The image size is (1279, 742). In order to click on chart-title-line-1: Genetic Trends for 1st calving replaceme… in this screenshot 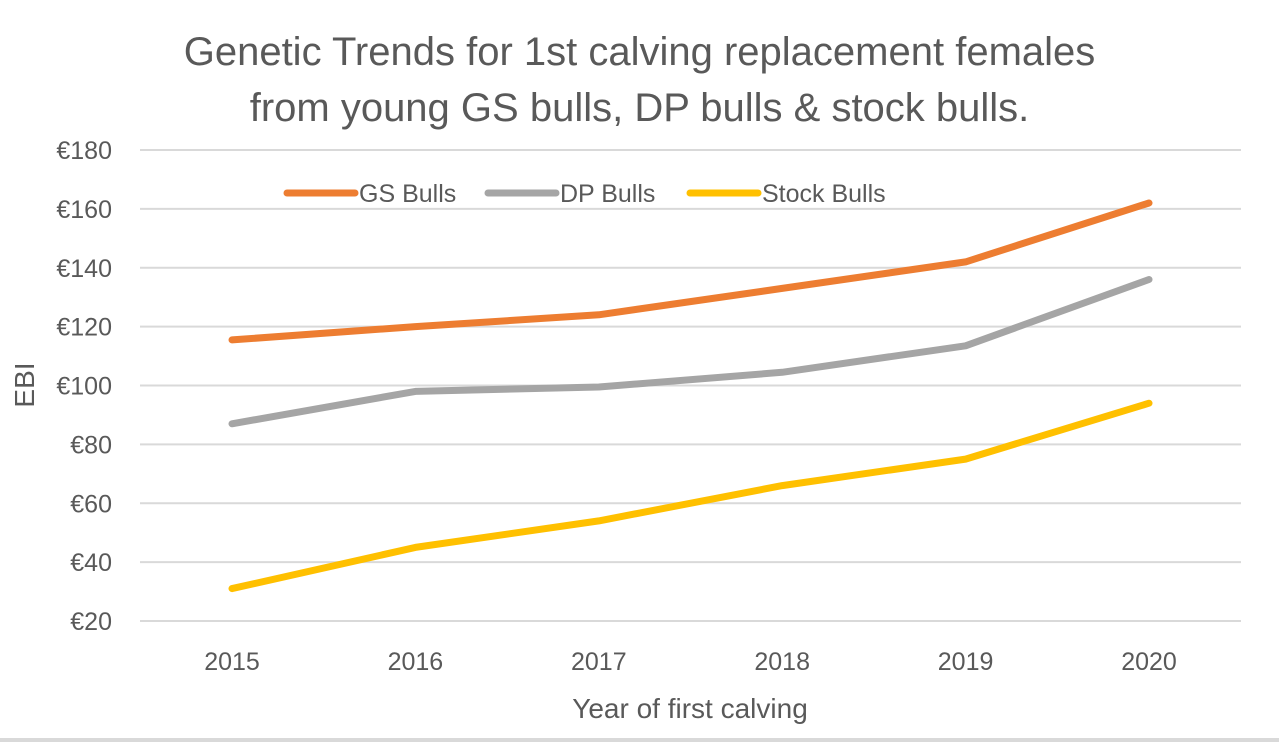, I will do `click(639, 52)`.